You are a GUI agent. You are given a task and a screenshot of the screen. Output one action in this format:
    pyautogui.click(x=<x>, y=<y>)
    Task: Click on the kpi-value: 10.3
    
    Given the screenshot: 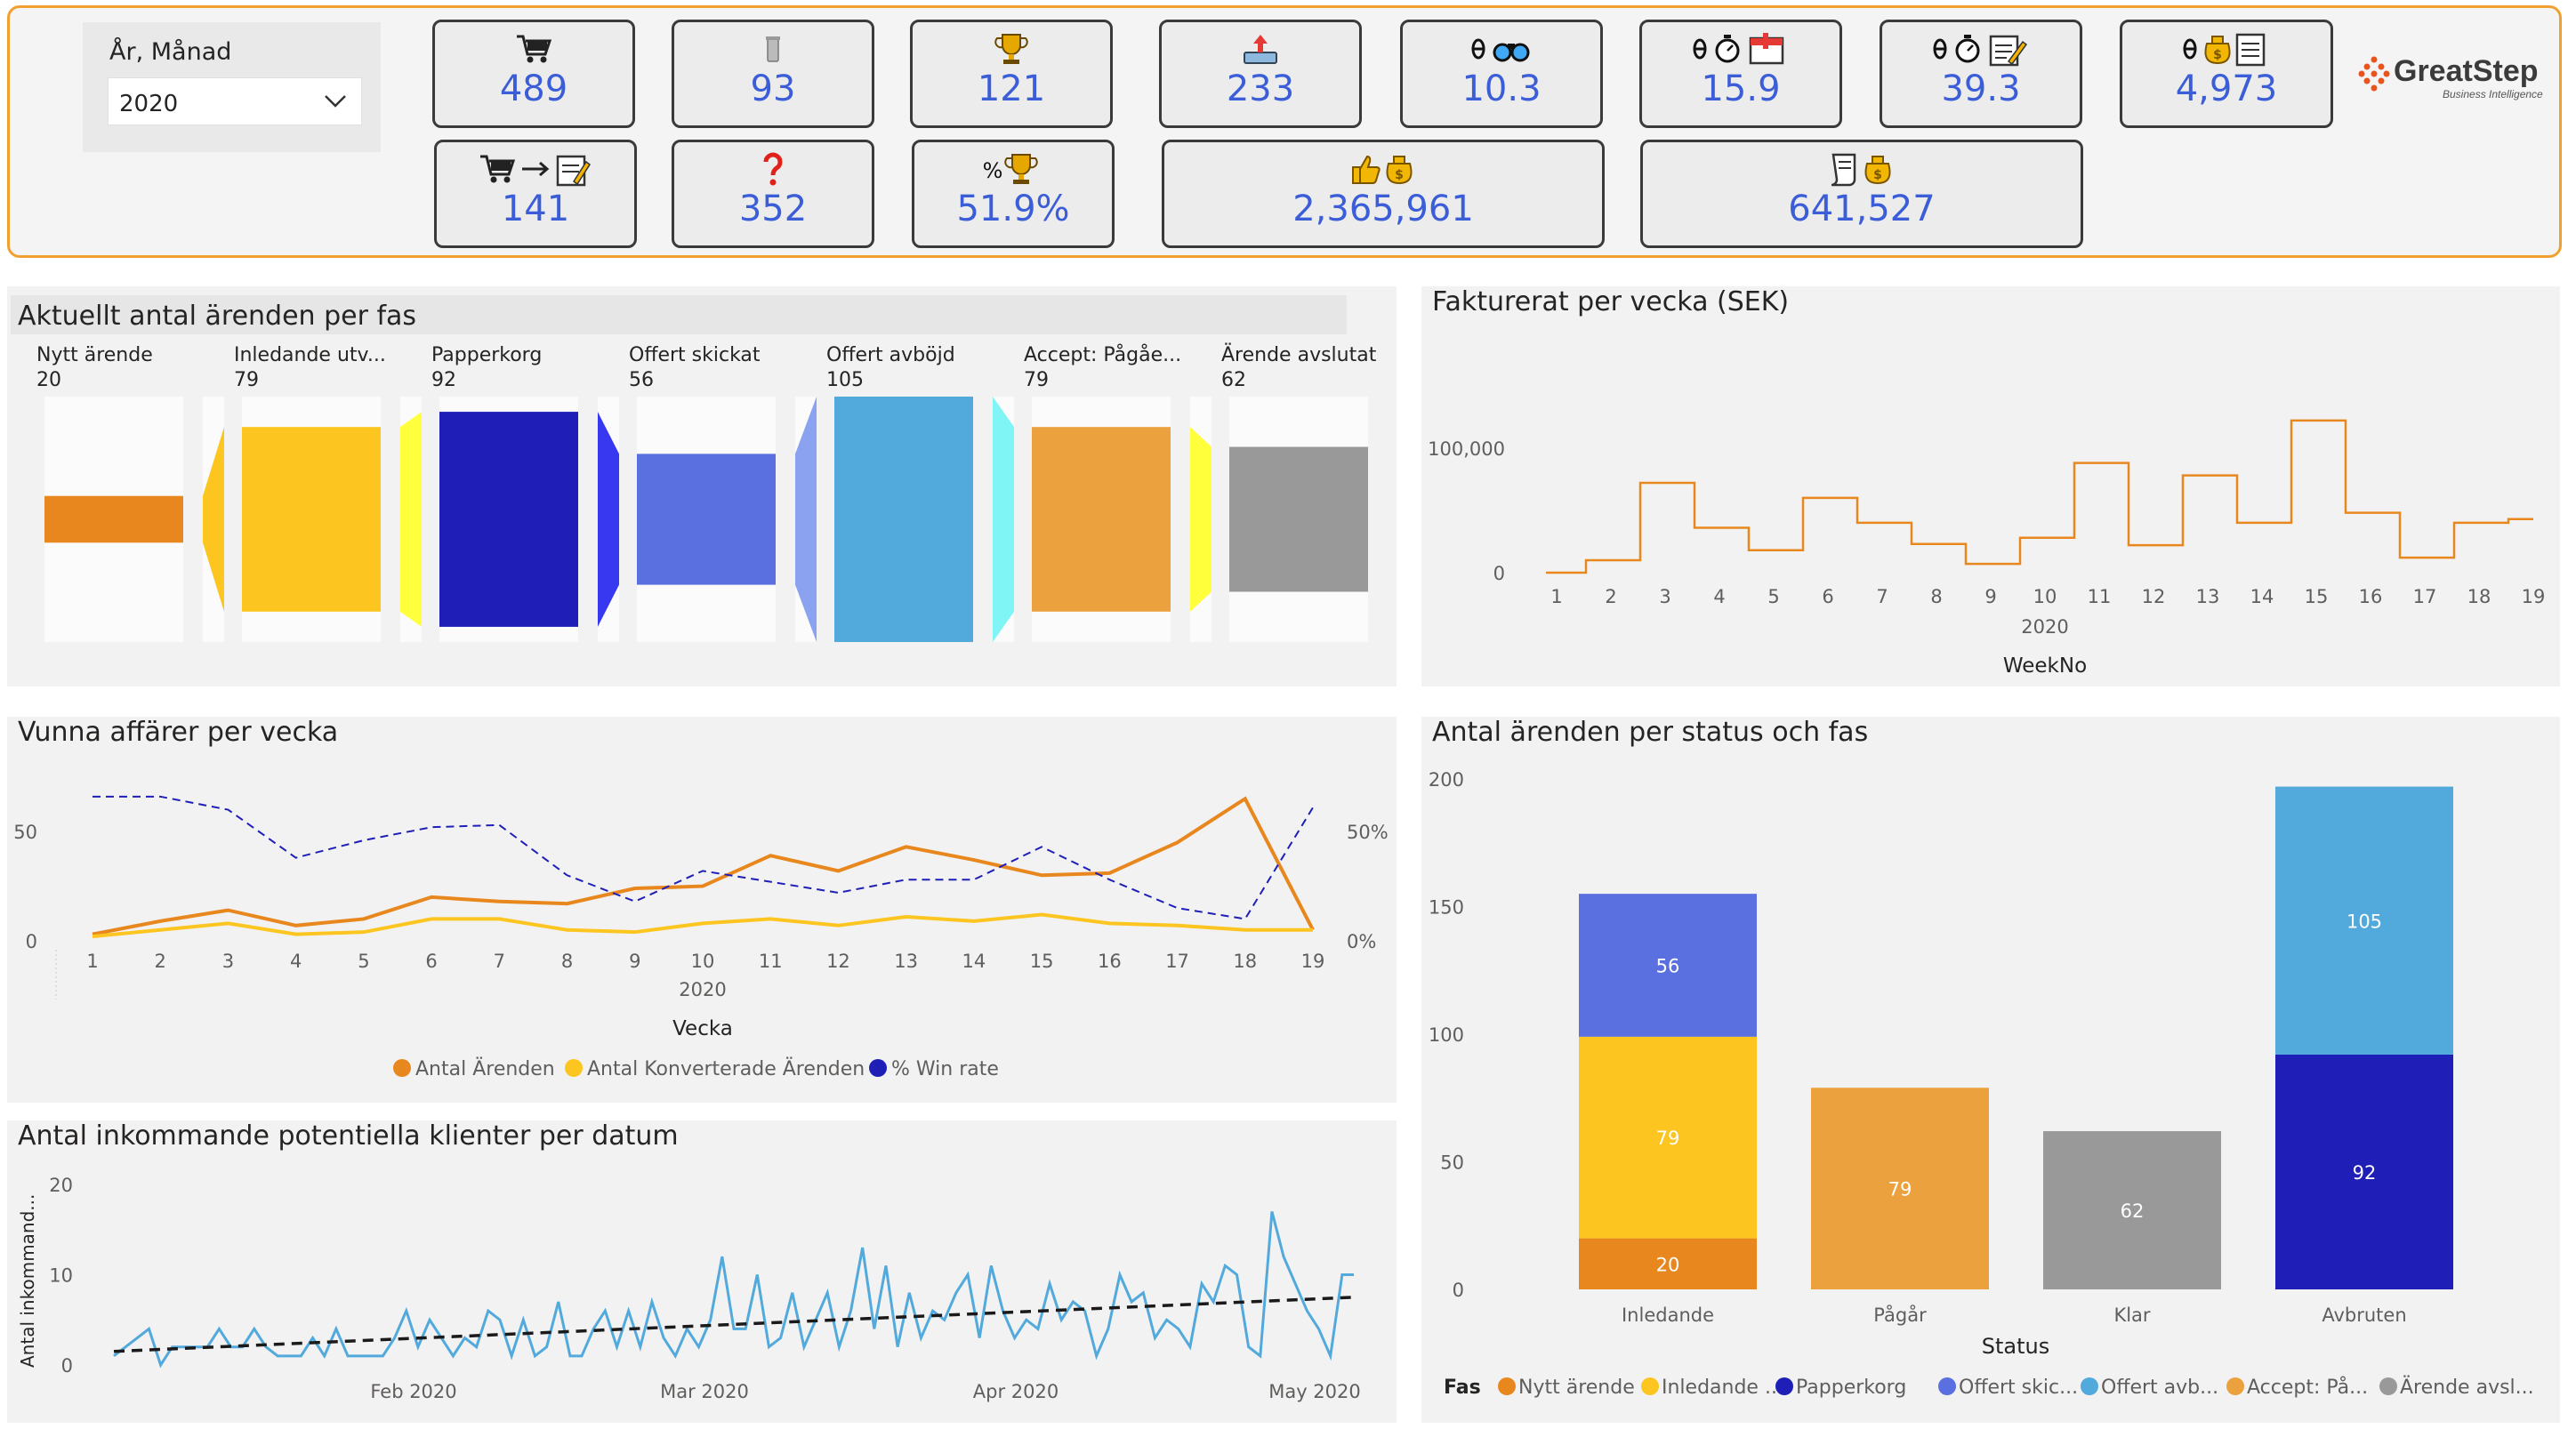 What is the action you would take?
    pyautogui.click(x=1501, y=88)
    